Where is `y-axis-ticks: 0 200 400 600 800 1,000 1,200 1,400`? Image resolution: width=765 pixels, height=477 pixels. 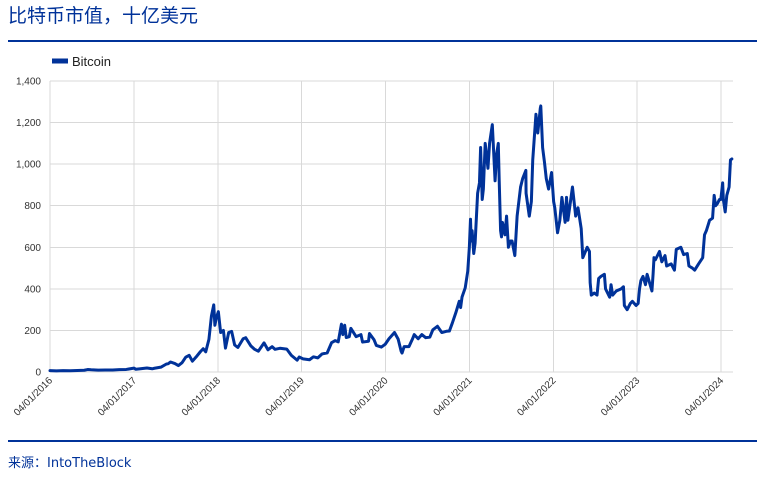
y-axis-ticks: 0 200 400 600 800 1,000 1,200 1,400 is located at coordinates (28, 228).